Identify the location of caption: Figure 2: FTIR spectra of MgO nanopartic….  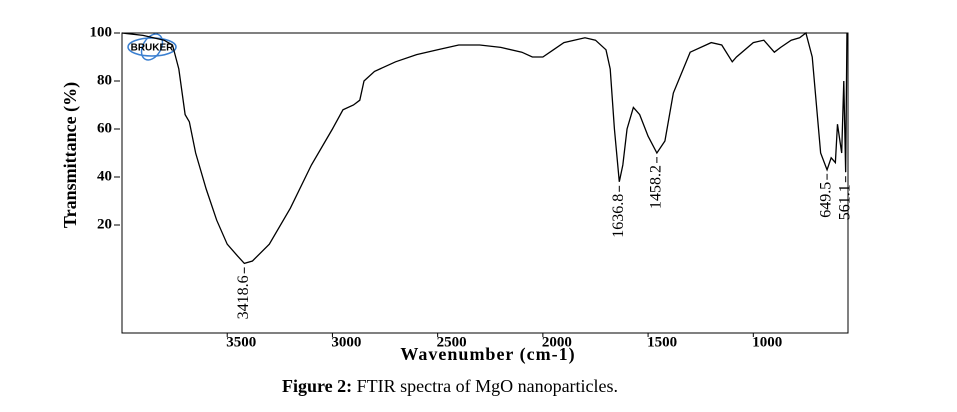
(450, 386).